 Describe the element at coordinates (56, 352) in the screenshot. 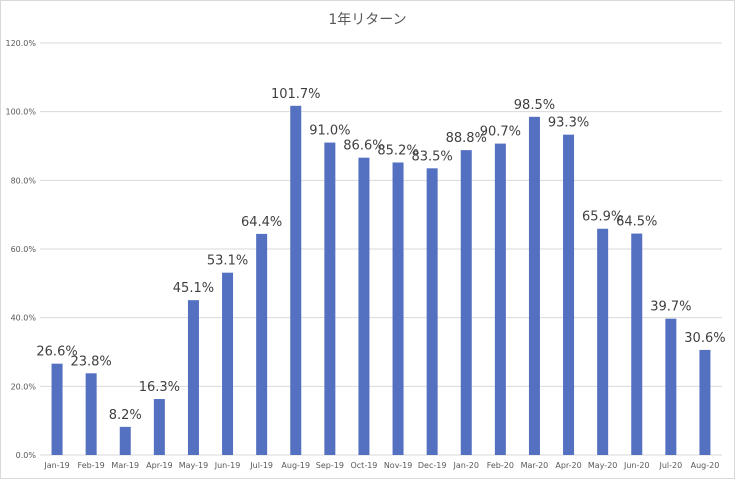

I see `data-label: 26.6%` at that location.